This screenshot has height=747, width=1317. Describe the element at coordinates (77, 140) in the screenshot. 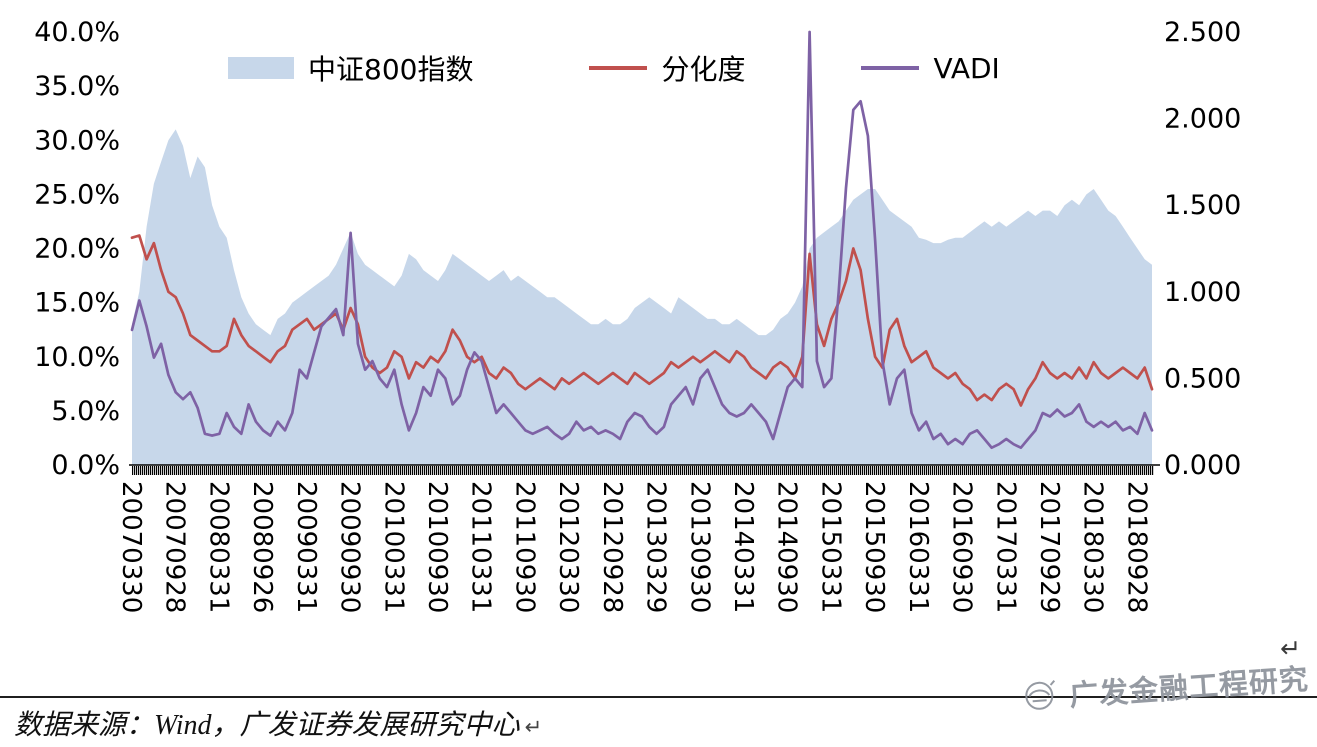

I see `left-axis-tick-label: 30.0%` at that location.